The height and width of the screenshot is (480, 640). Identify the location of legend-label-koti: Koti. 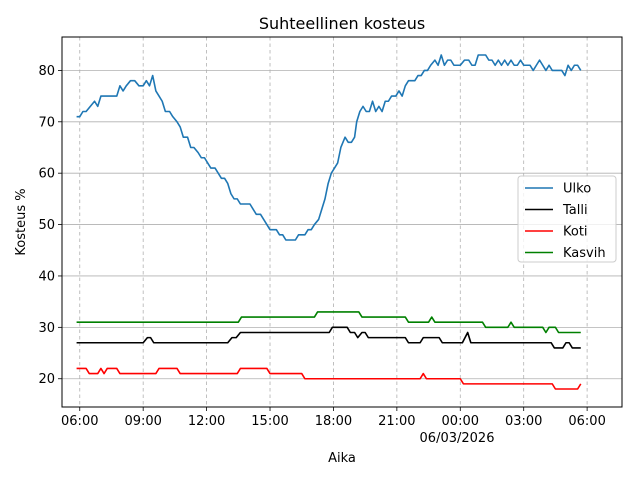
(575, 232).